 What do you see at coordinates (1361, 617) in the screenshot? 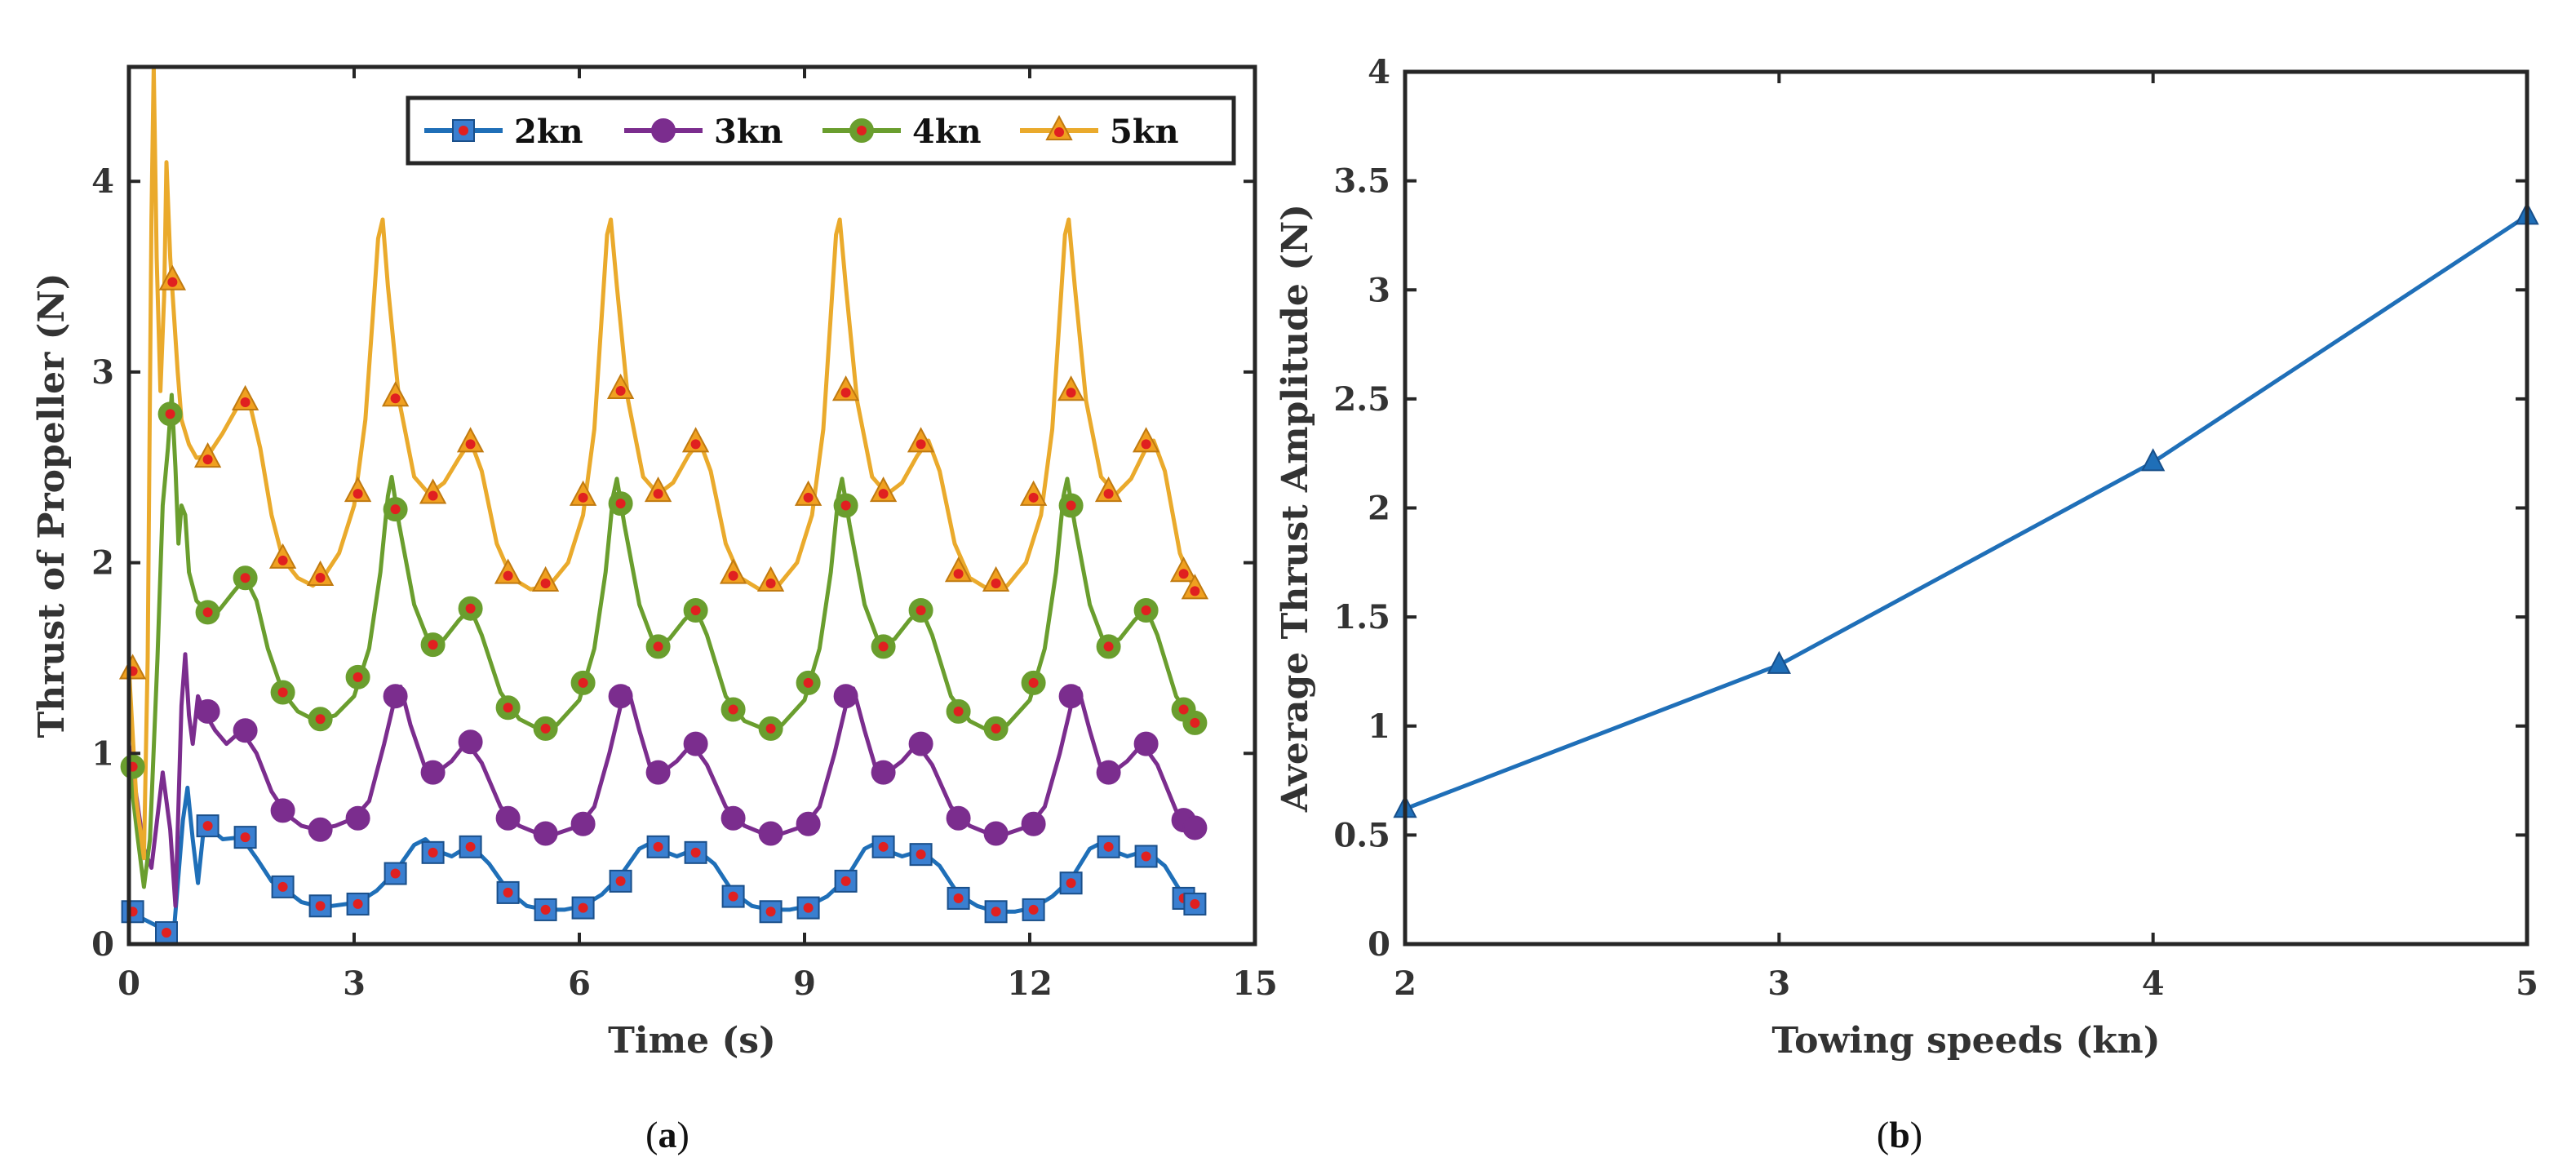
I see `panel-b-y-tick-label: 1.5` at bounding box center [1361, 617].